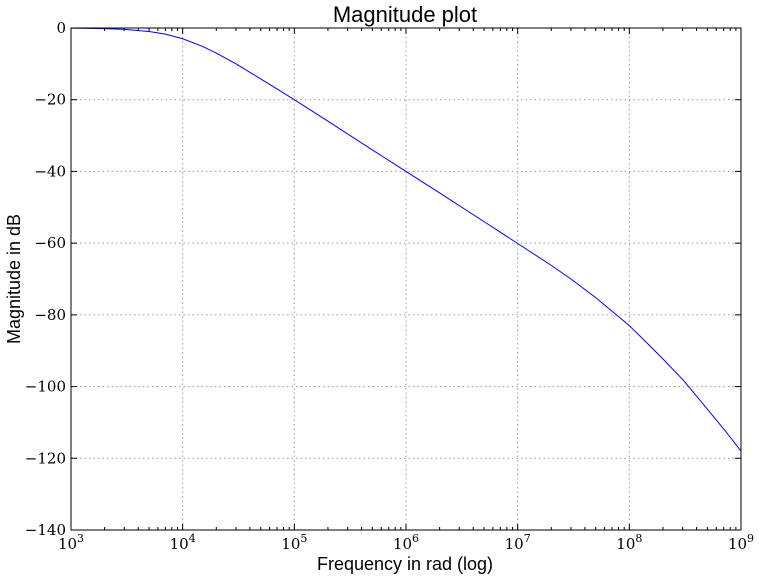  Describe the element at coordinates (405, 14) in the screenshot. I see `chart-title: Magnitude plot` at that location.